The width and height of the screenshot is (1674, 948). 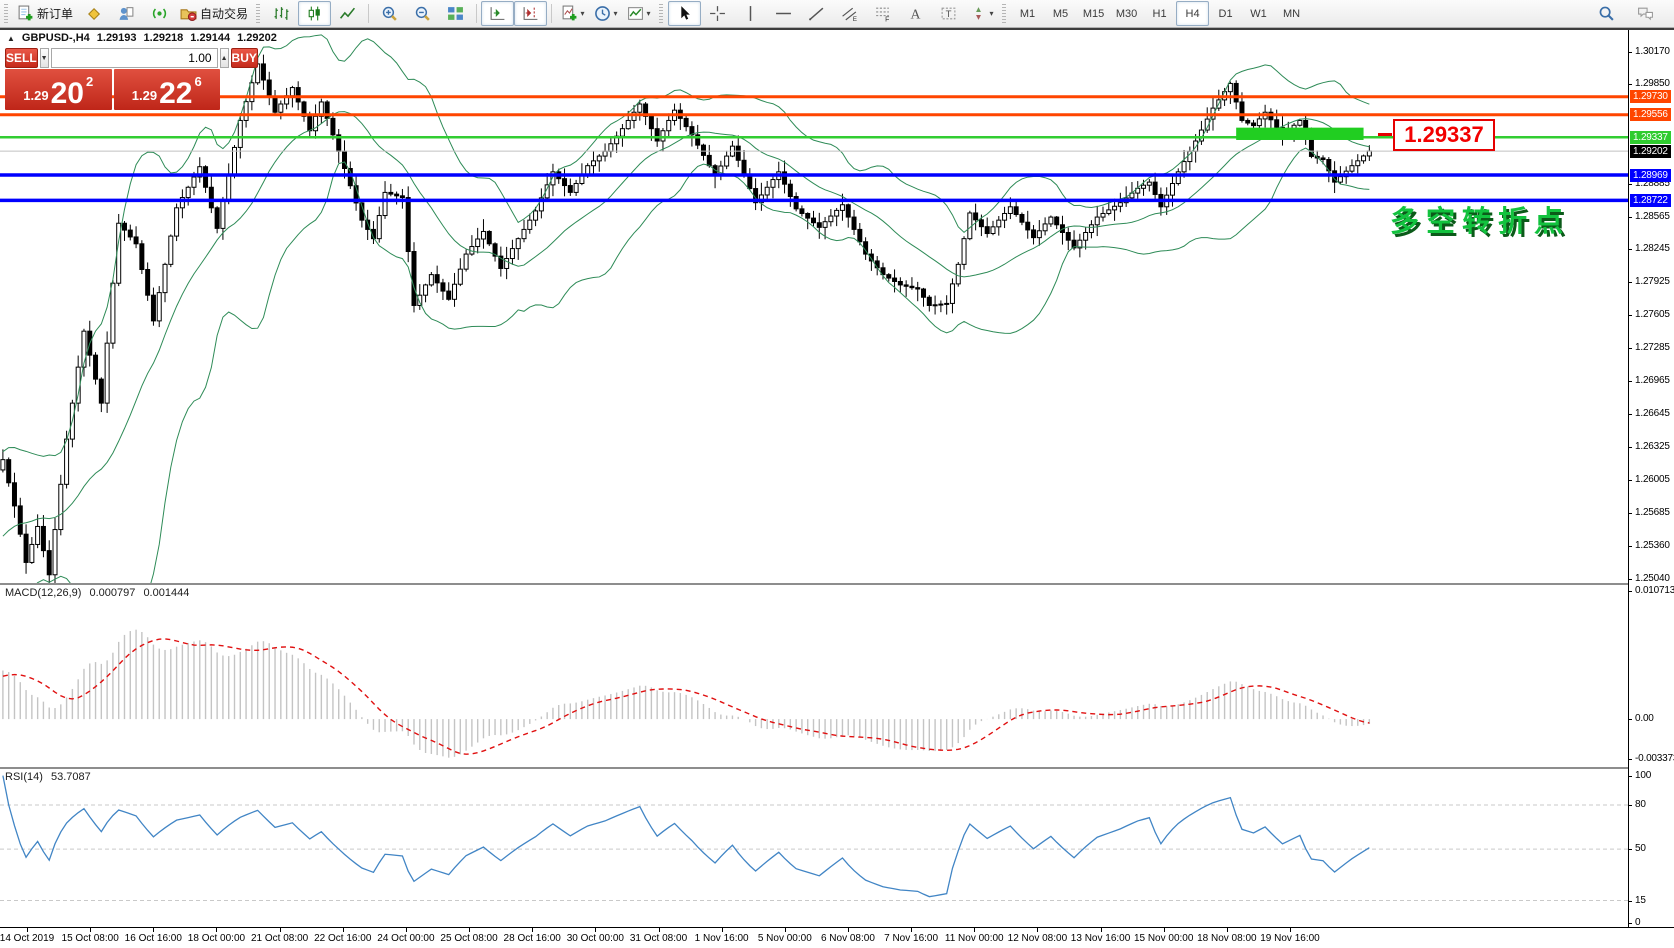 I want to click on timeframe-m1: M1, so click(x=1027, y=13).